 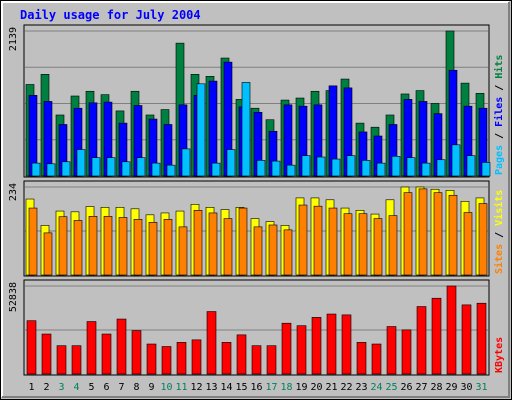 What do you see at coordinates (499, 160) in the screenshot?
I see `axis-label-part: Pages` at bounding box center [499, 160].